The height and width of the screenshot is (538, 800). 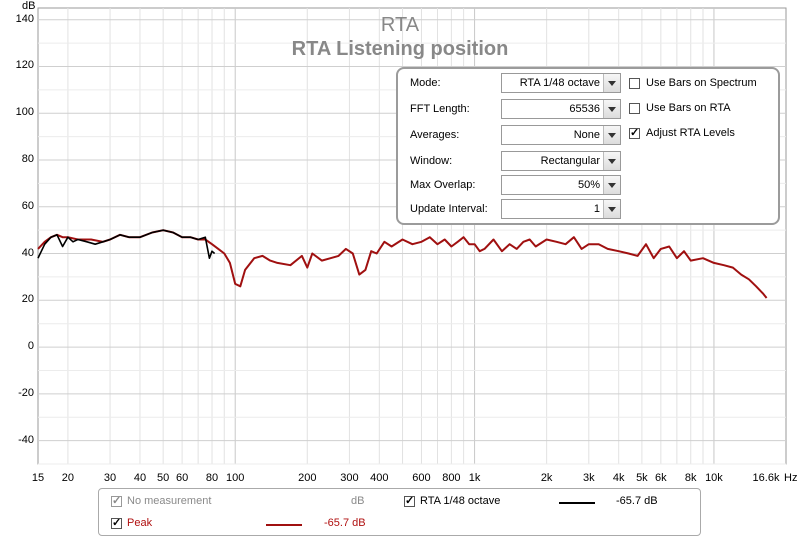 What do you see at coordinates (584, 109) in the screenshot?
I see `fft-length-value: 65536` at bounding box center [584, 109].